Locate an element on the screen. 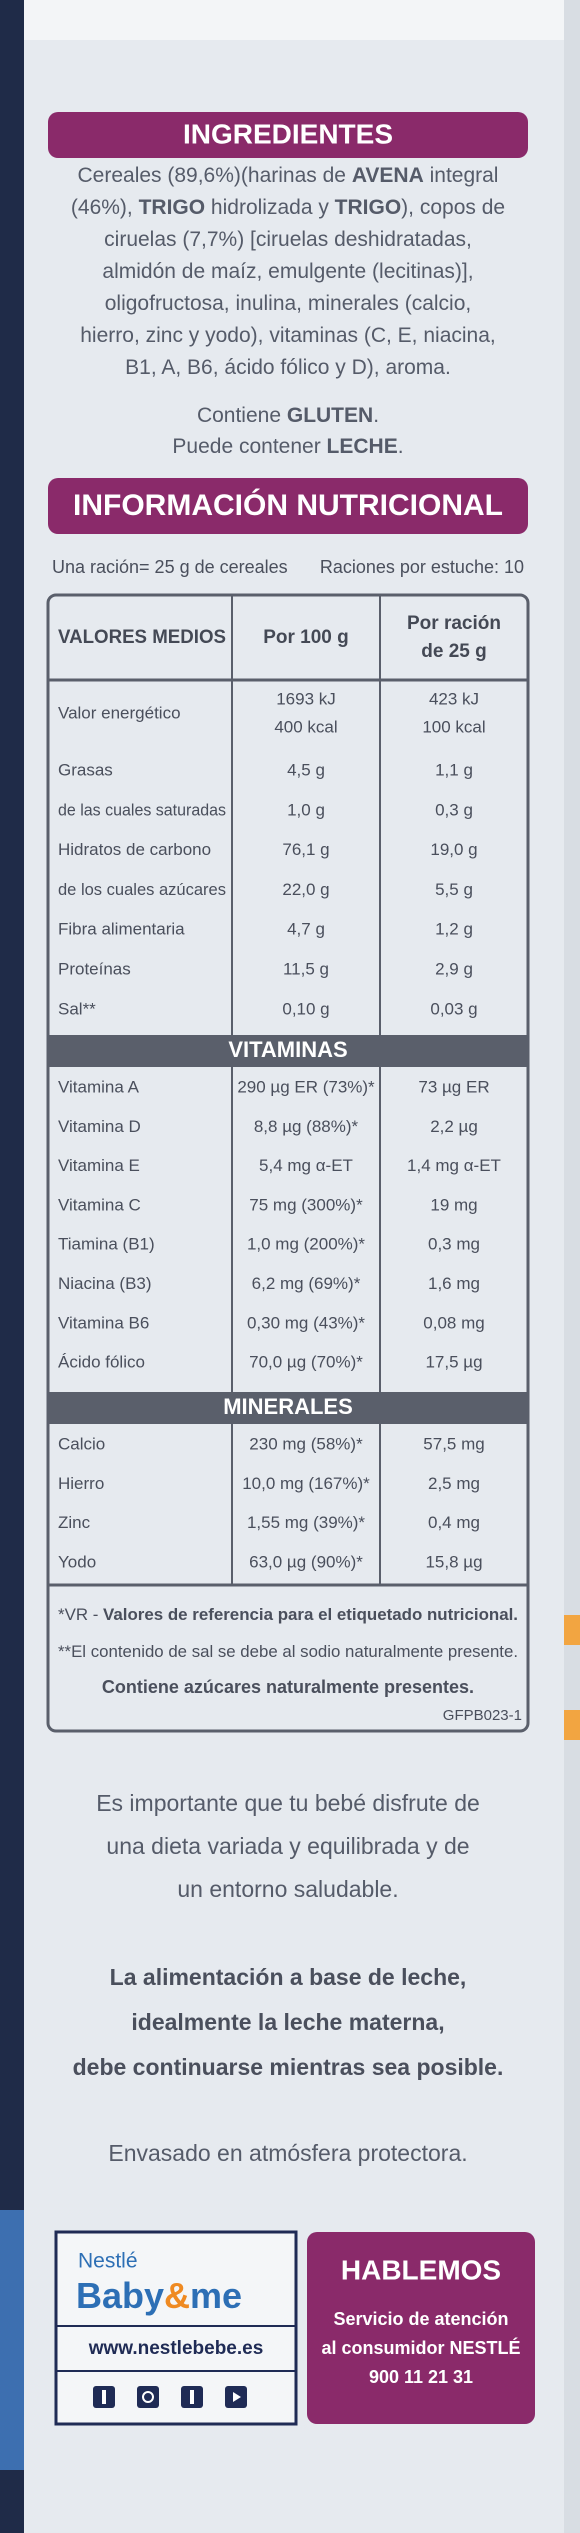 Image resolution: width=580 pixels, height=2533 pixels. table-cell: 4,7 g is located at coordinates (306, 929).